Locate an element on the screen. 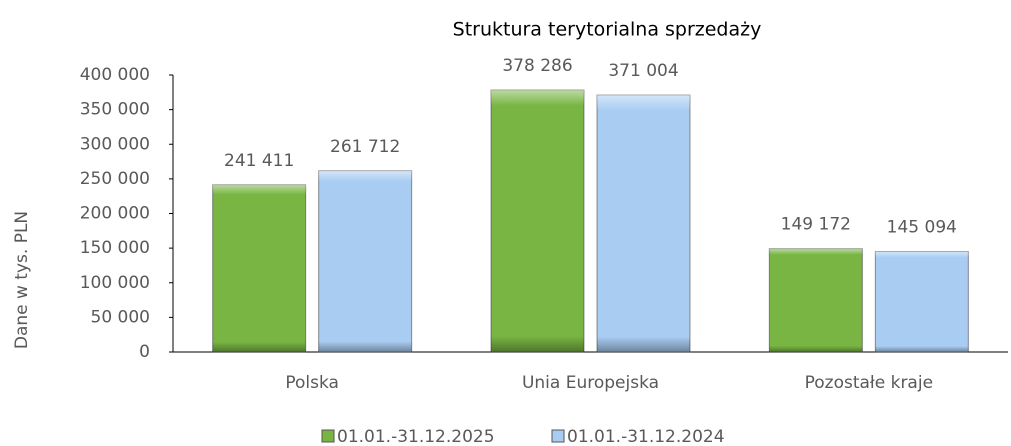 The width and height of the screenshot is (1011, 446). chart-title: Struktura terytorialna sprzedaży is located at coordinates (607, 30).